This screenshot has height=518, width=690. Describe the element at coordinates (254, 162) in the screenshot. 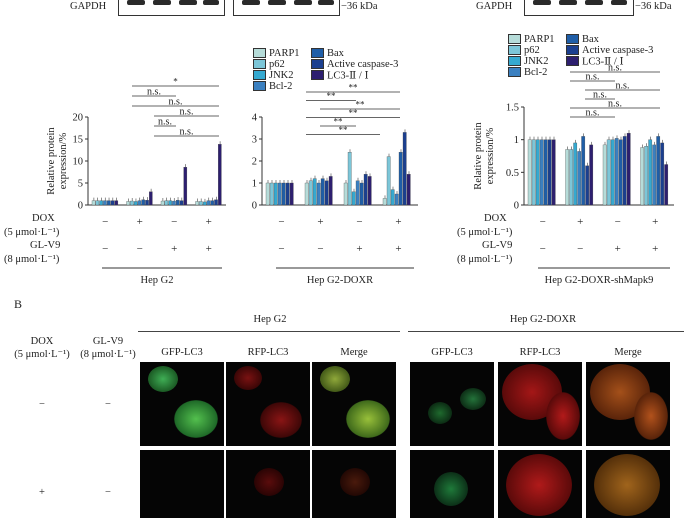

I see `y-tick-label: 2` at that location.